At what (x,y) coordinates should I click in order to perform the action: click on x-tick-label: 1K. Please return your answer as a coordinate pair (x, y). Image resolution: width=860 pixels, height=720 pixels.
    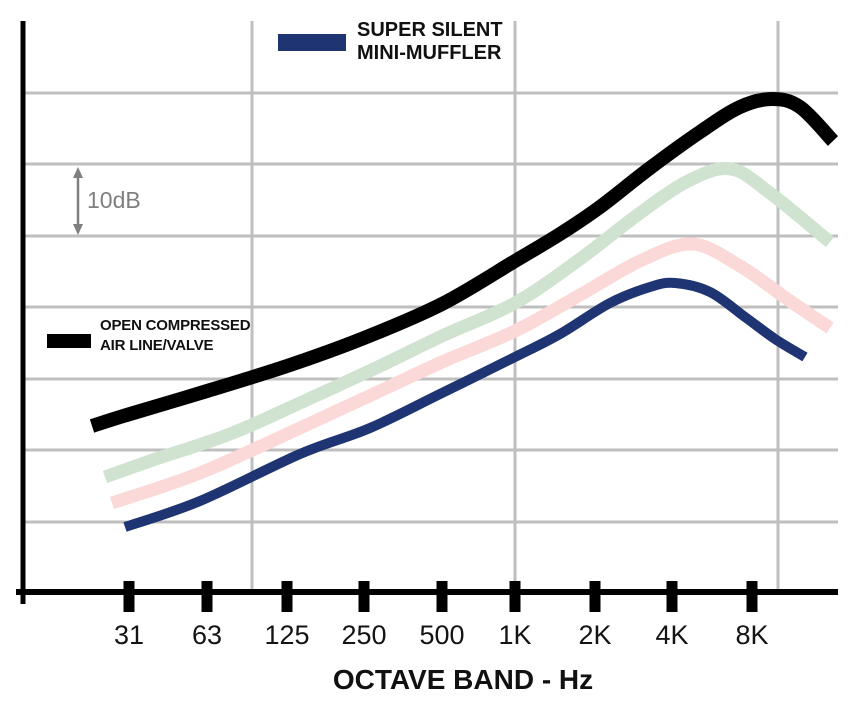
    Looking at the image, I should click on (515, 635).